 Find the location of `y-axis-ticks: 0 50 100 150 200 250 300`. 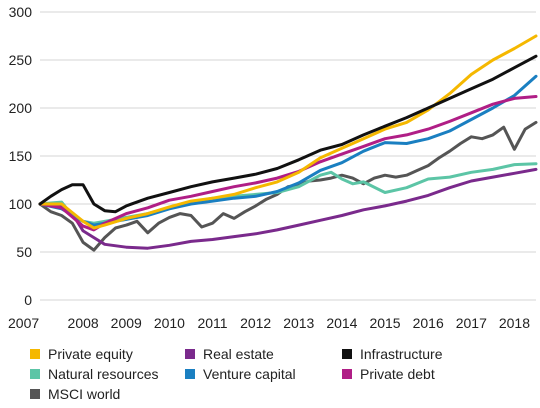

y-axis-ticks: 0 50 100 150 200 250 300 is located at coordinates (21, 156).